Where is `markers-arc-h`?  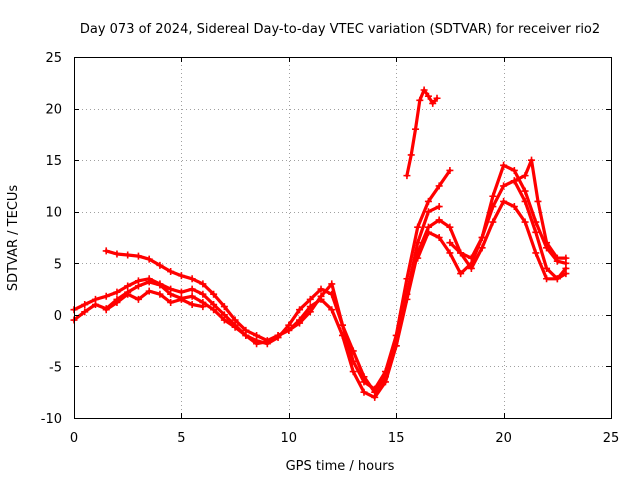 markers-arc-h is located at coordinates (154, 300).